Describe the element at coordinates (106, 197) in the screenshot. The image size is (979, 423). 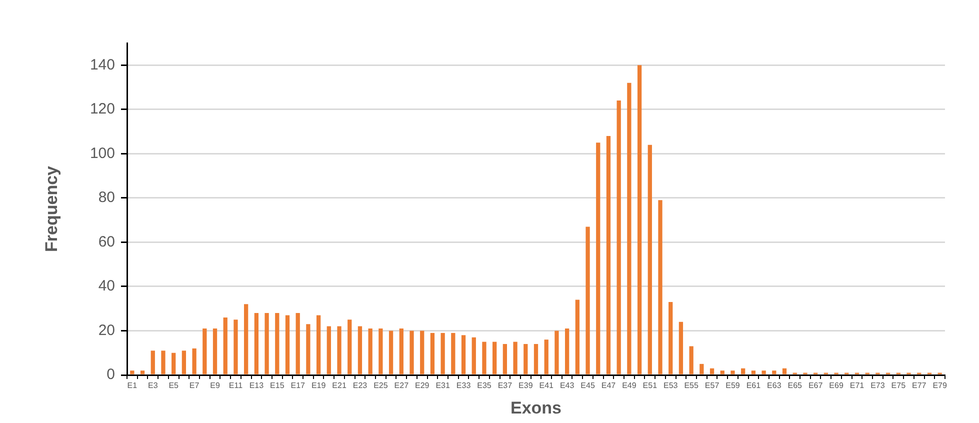
I see `y-tick-label: 80` at that location.